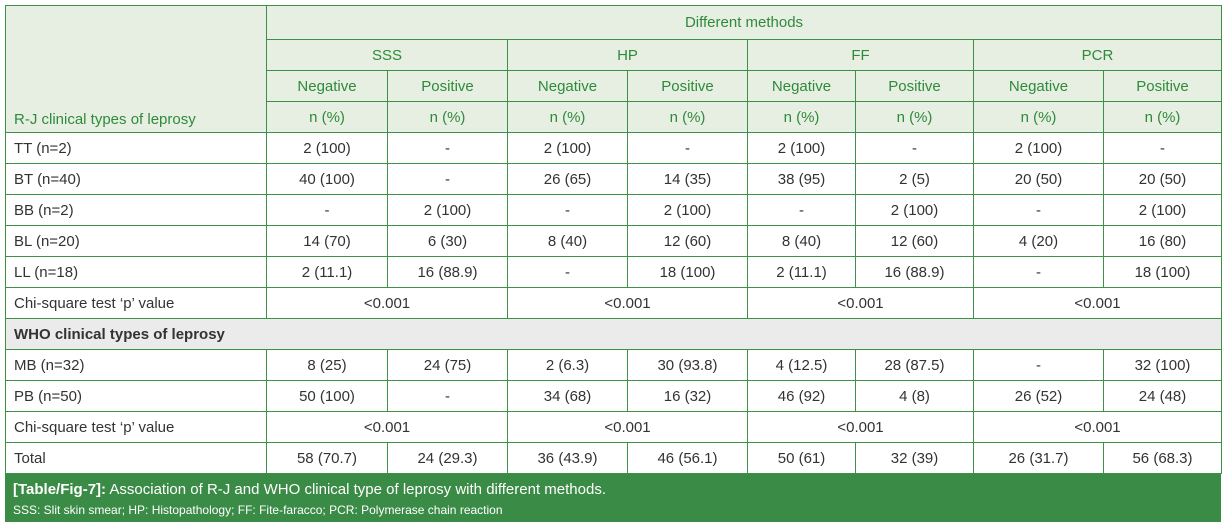 The width and height of the screenshot is (1225, 524). I want to click on row-label: LL (n=18), so click(136, 272).